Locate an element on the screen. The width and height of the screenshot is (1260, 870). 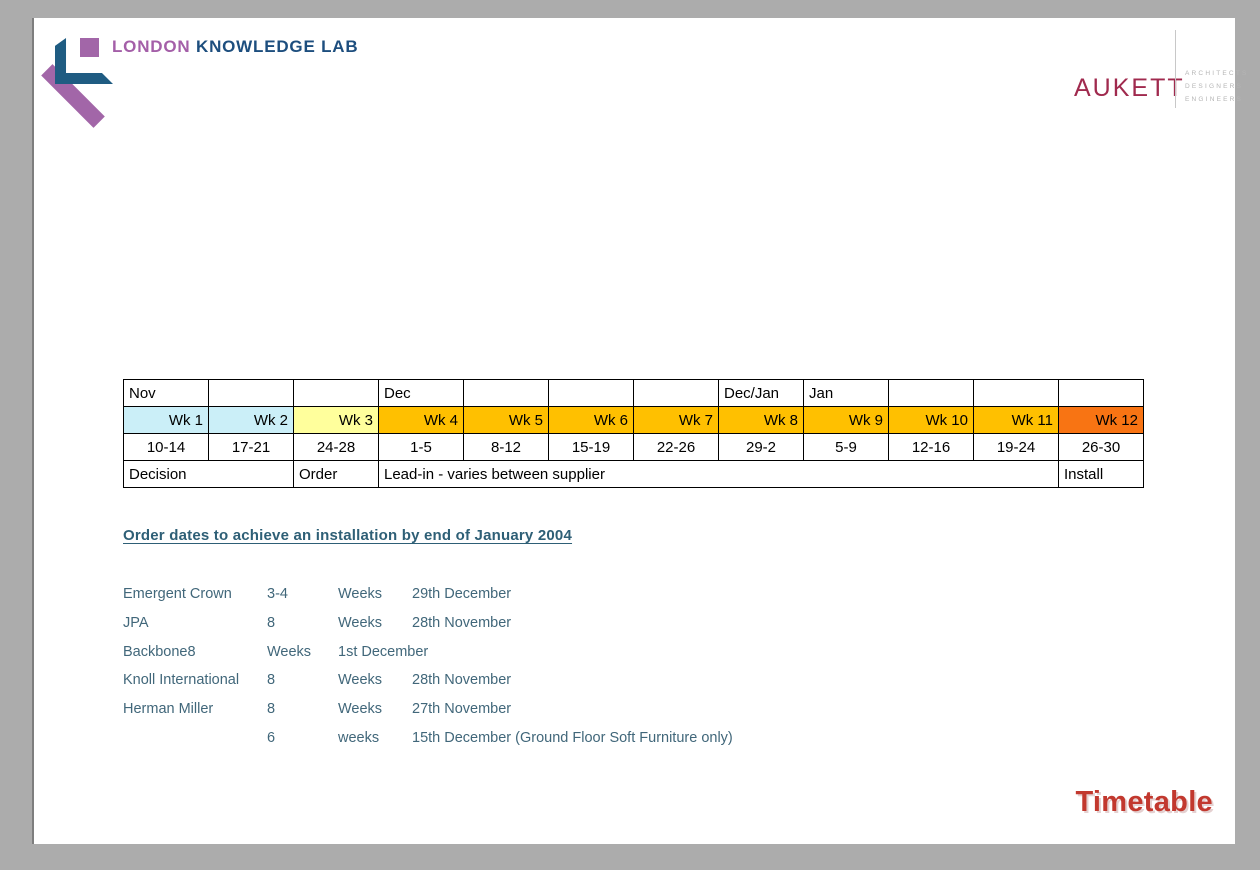
week-cell: Wk 4 is located at coordinates (421, 420).